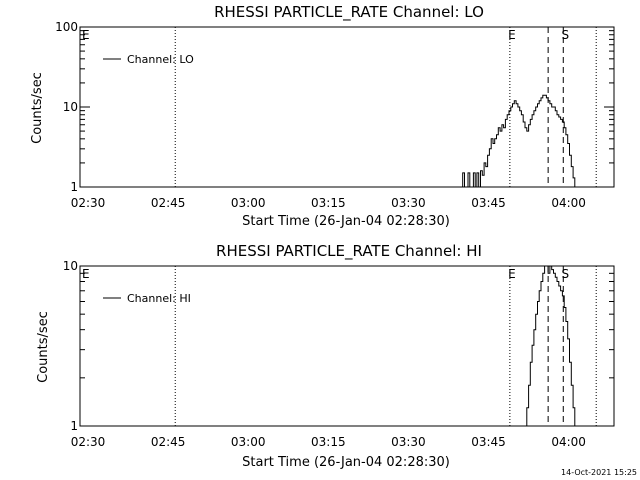 Image resolution: width=640 pixels, height=480 pixels. Describe the element at coordinates (160, 59) in the screenshot. I see `legend-label: Channel: LO` at that location.